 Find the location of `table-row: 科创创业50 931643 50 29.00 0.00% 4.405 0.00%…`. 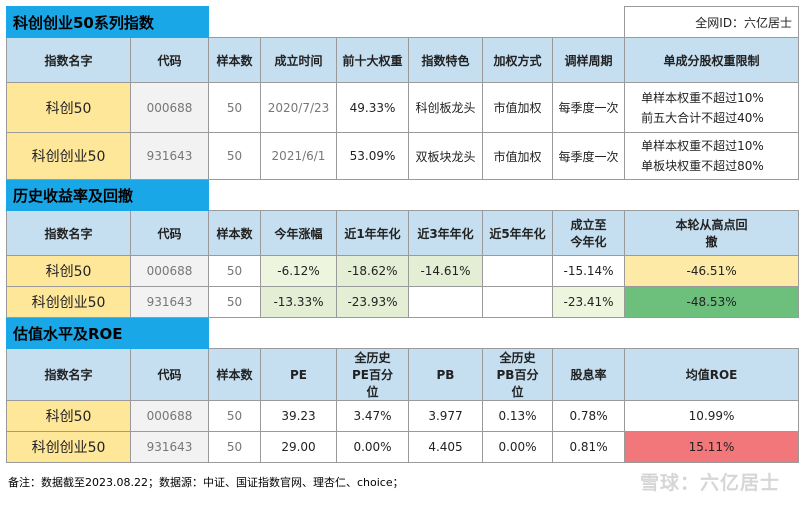

table-row: 科创创业50 931643 50 29.00 0.00% 4.405 0.00%… is located at coordinates (403, 447).